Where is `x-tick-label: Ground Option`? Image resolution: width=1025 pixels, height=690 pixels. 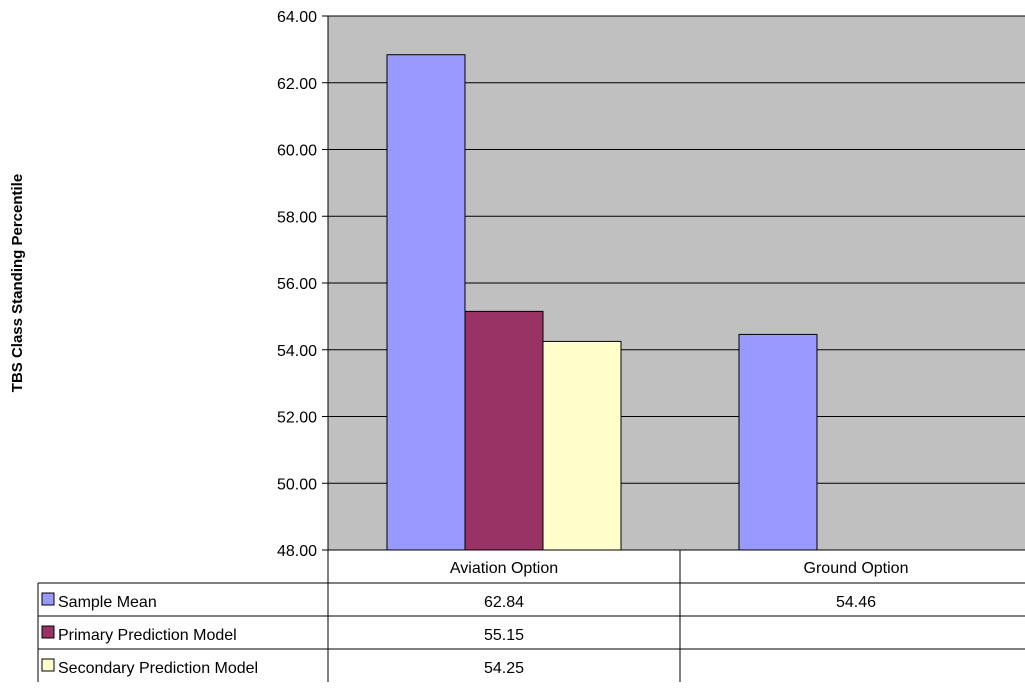 x-tick-label: Ground Option is located at coordinates (856, 568).